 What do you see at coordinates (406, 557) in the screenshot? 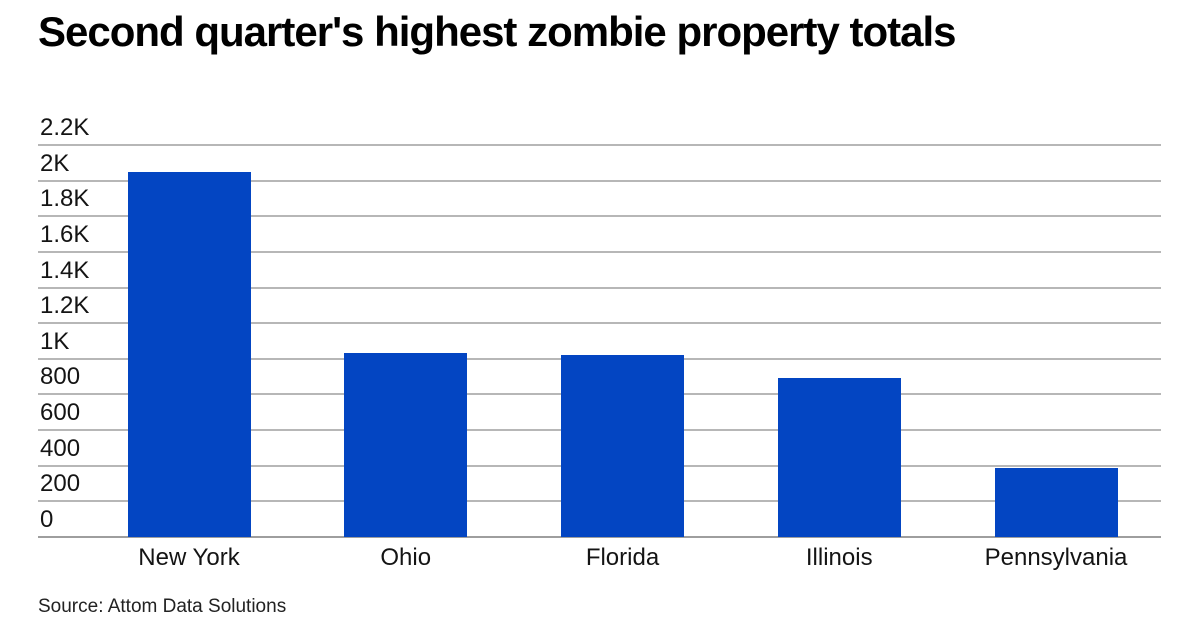
I see `x-tick-label-ohio: Ohio` at bounding box center [406, 557].